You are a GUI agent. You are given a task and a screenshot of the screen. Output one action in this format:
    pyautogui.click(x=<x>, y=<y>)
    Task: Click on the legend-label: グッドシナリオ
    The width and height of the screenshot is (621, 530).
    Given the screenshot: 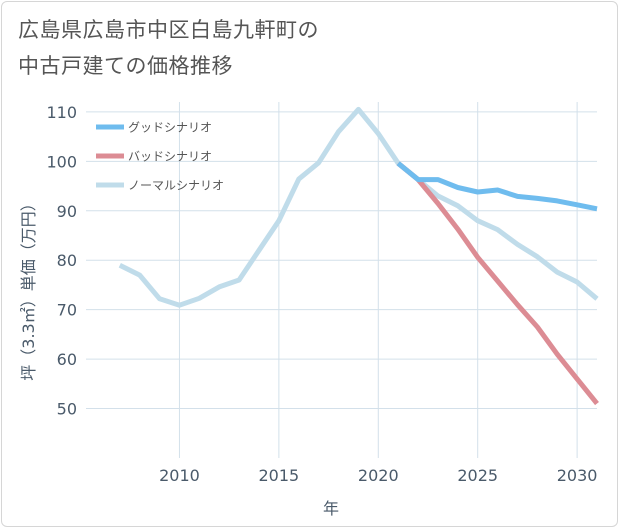 What is the action you would take?
    pyautogui.click(x=170, y=128)
    